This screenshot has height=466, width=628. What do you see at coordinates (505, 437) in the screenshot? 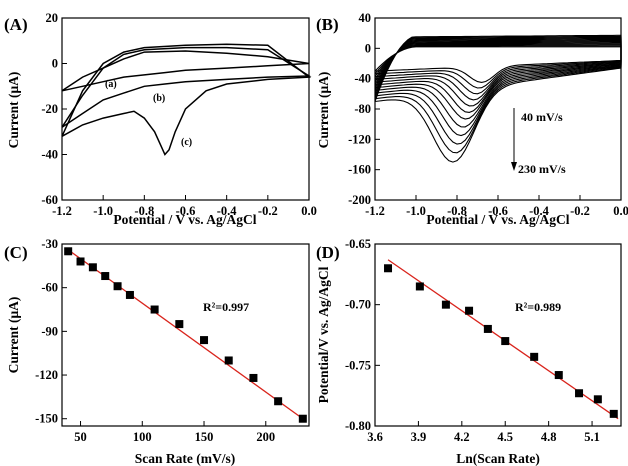
I see `x-tick-label-d-3: 4.5` at bounding box center [505, 437].